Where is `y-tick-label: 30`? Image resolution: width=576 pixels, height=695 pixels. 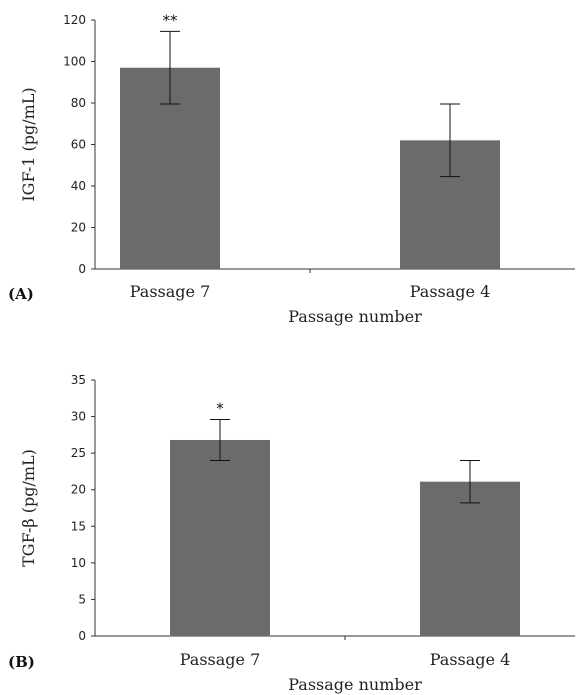
y-tick-label: 30 is located at coordinates (78, 417).